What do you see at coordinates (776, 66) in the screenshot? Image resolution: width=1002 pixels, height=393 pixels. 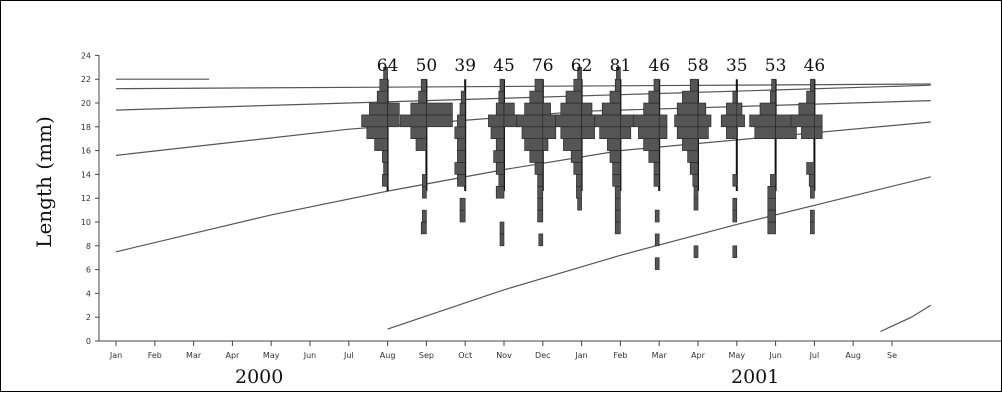 I see `sample-size-label: 53` at bounding box center [776, 66].